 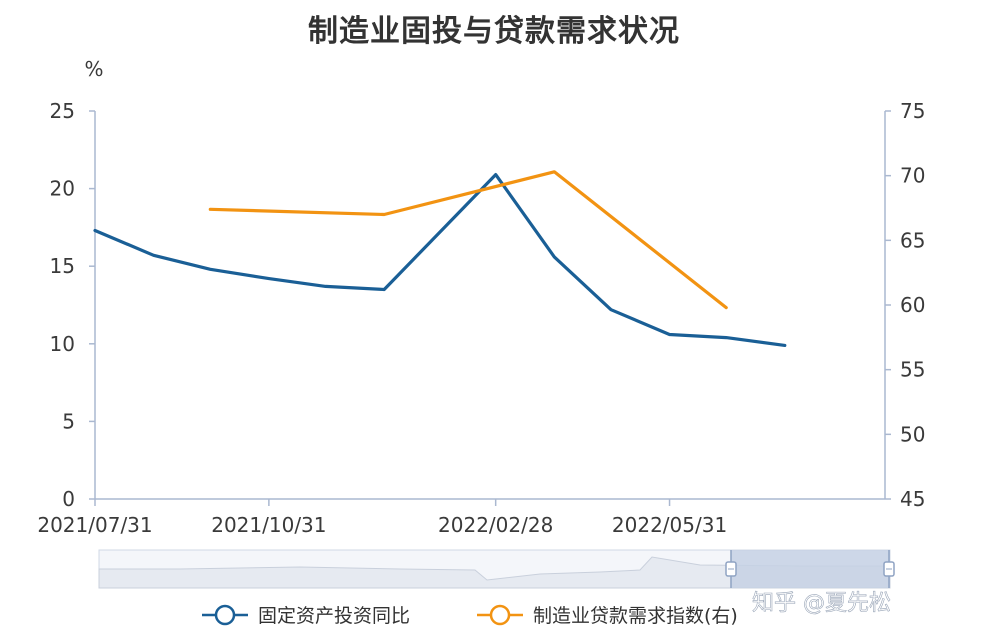 What do you see at coordinates (912, 111) in the screenshot?
I see `right-y-tick-label: 75` at bounding box center [912, 111].